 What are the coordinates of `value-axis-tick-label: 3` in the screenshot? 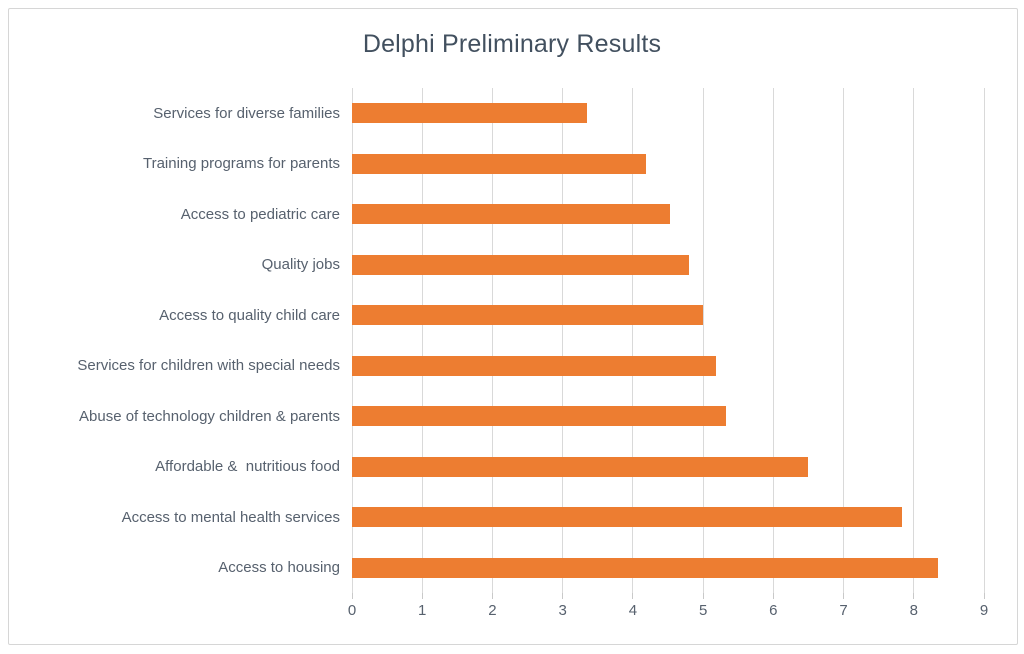 It's located at (562, 610).